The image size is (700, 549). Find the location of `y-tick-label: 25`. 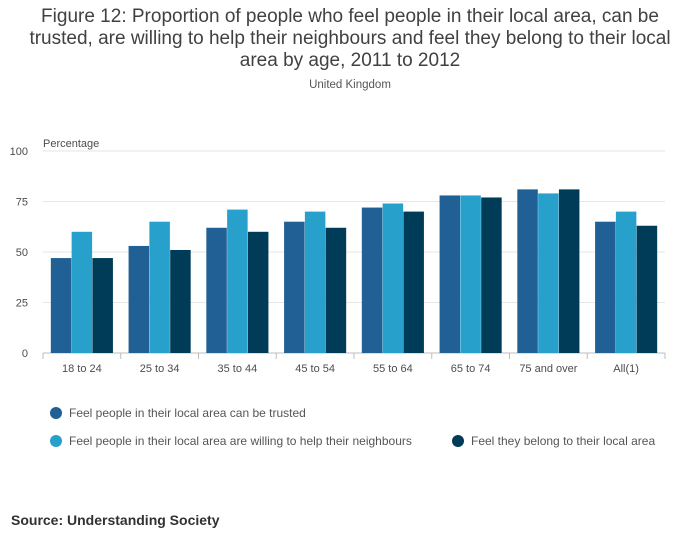

y-tick-label: 25 is located at coordinates (22, 304).